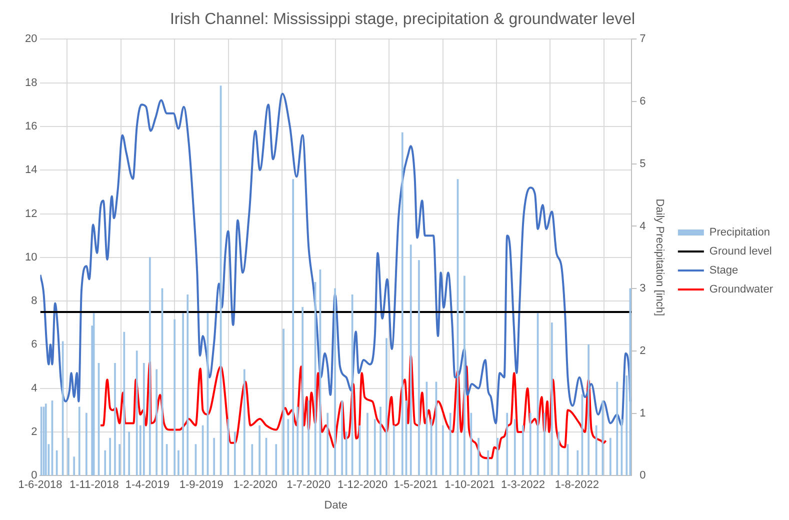  Describe the element at coordinates (147, 485) in the screenshot. I see `x-tick-label: 1-4-2019` at that location.